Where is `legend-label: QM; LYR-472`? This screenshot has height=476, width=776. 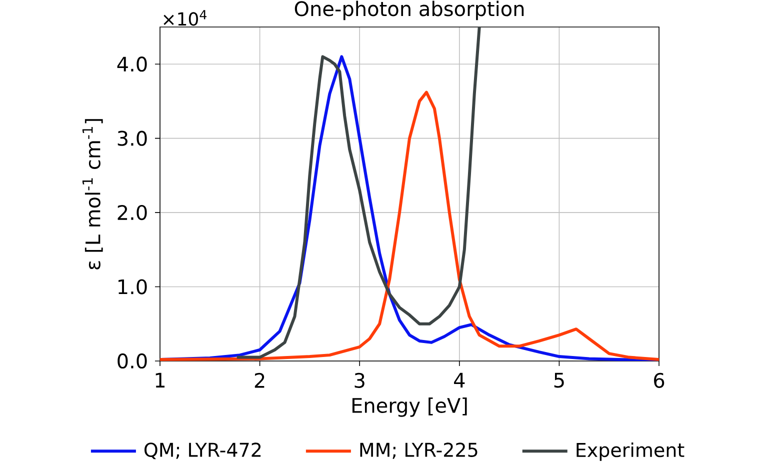
legend-label: QM; LYR-472 is located at coordinates (202, 451).